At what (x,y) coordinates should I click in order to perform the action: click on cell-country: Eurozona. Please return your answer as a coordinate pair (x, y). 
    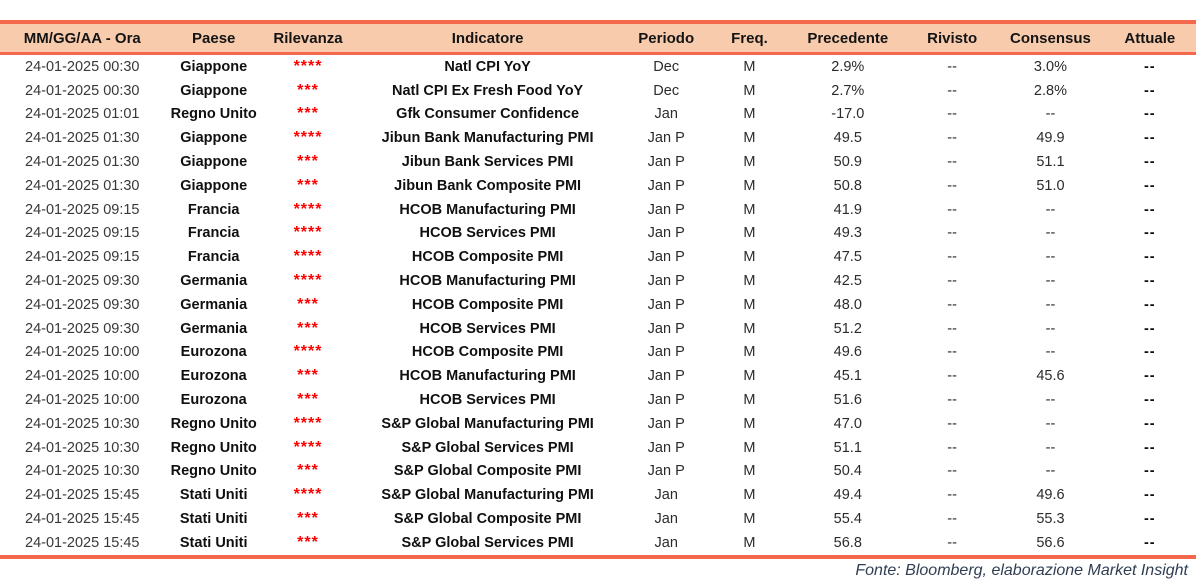
    Looking at the image, I should click on (213, 352).